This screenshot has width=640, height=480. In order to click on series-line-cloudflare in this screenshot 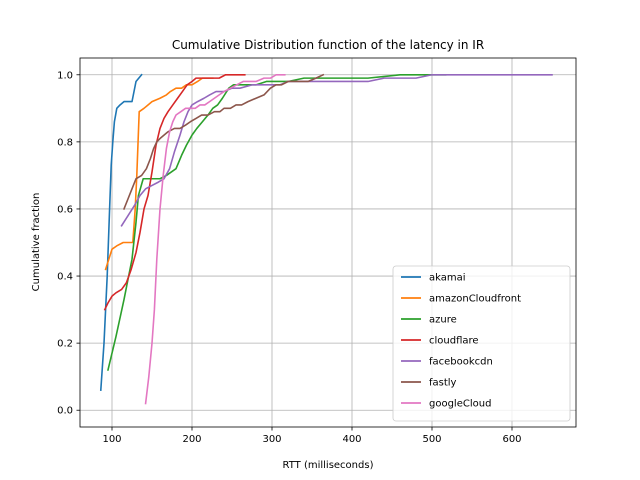, I will do `click(174, 192)`.